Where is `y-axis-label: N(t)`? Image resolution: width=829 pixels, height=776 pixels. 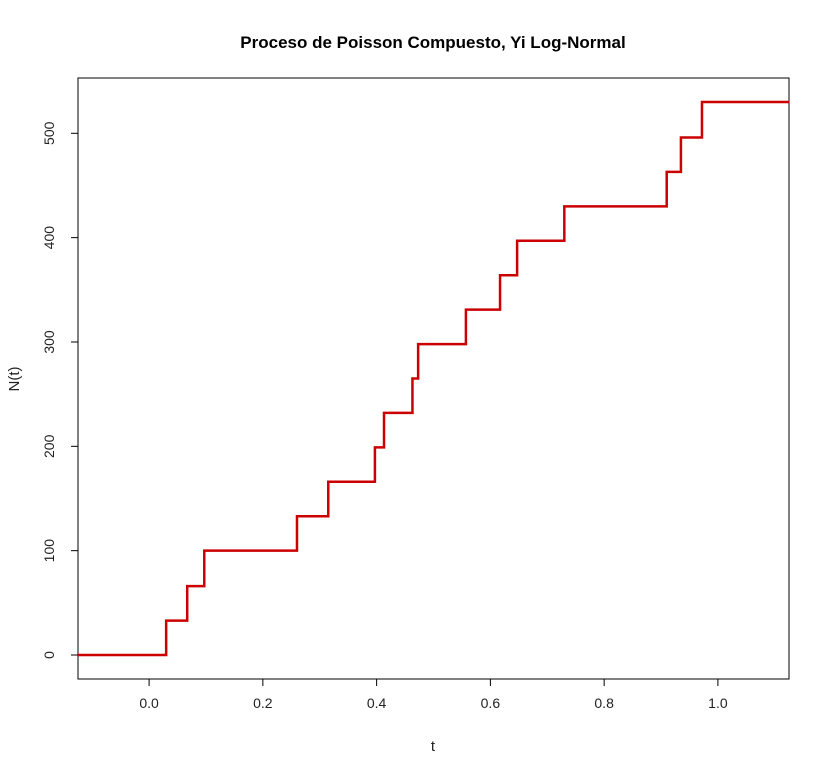
y-axis-label: N(t) is located at coordinates (14, 379).